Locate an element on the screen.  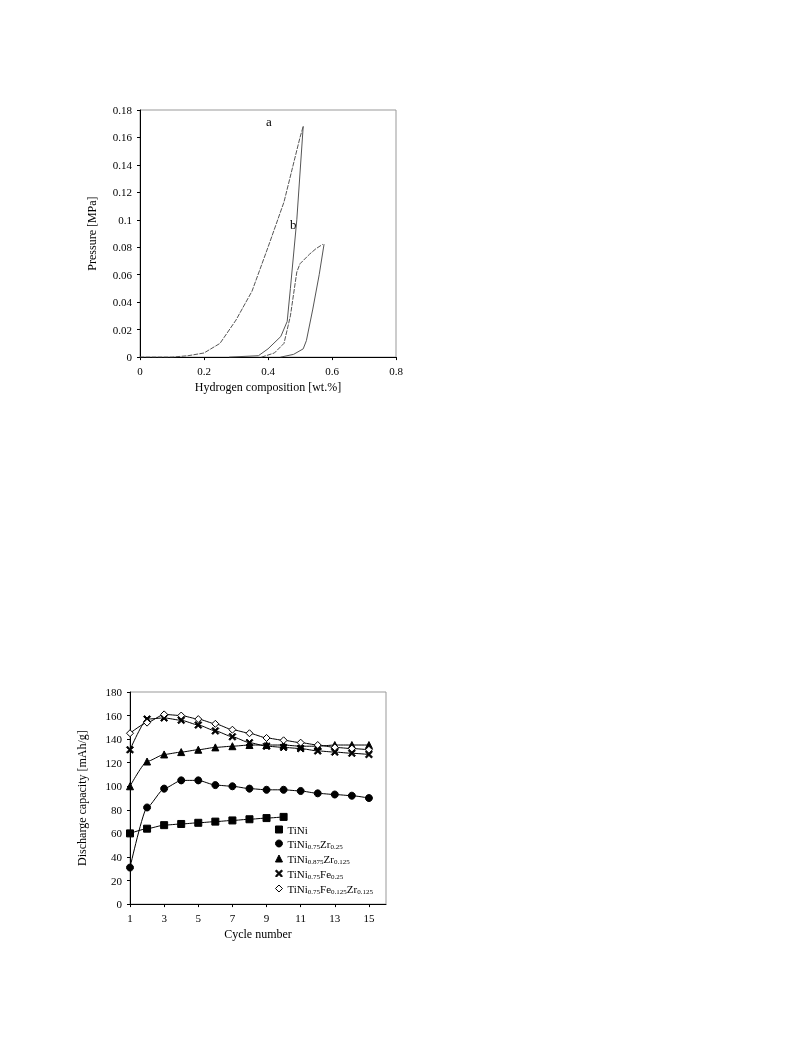
y-tick-label: 0.1 is located at coordinates (125, 219).